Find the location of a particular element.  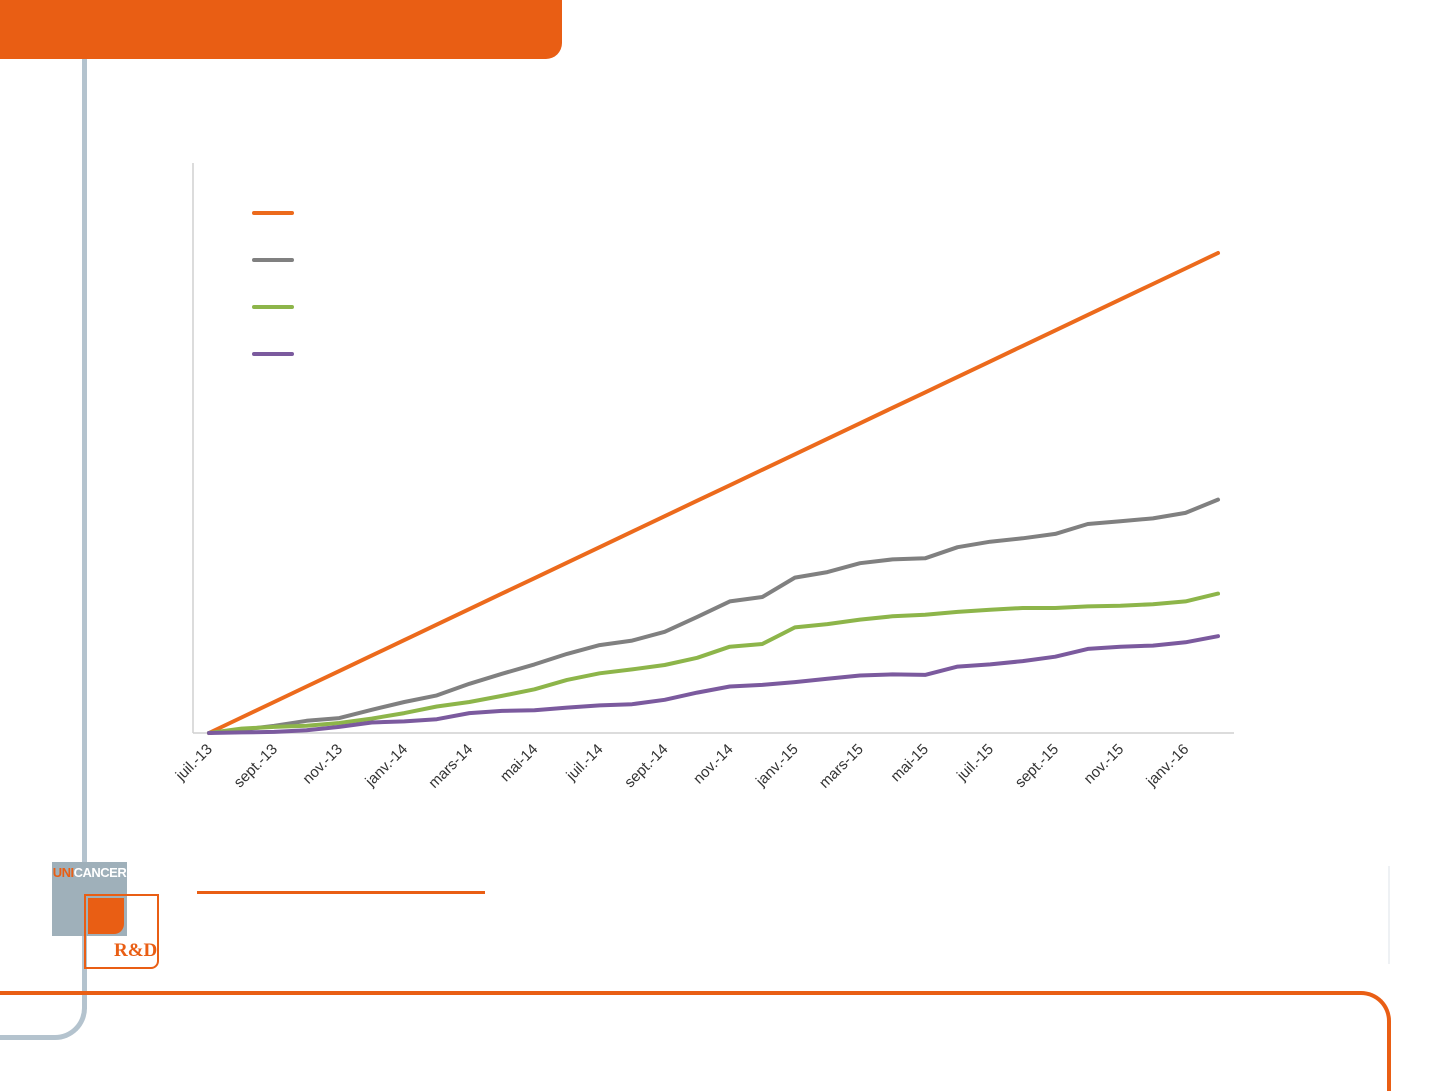

logo-orange-block is located at coordinates (106, 916).